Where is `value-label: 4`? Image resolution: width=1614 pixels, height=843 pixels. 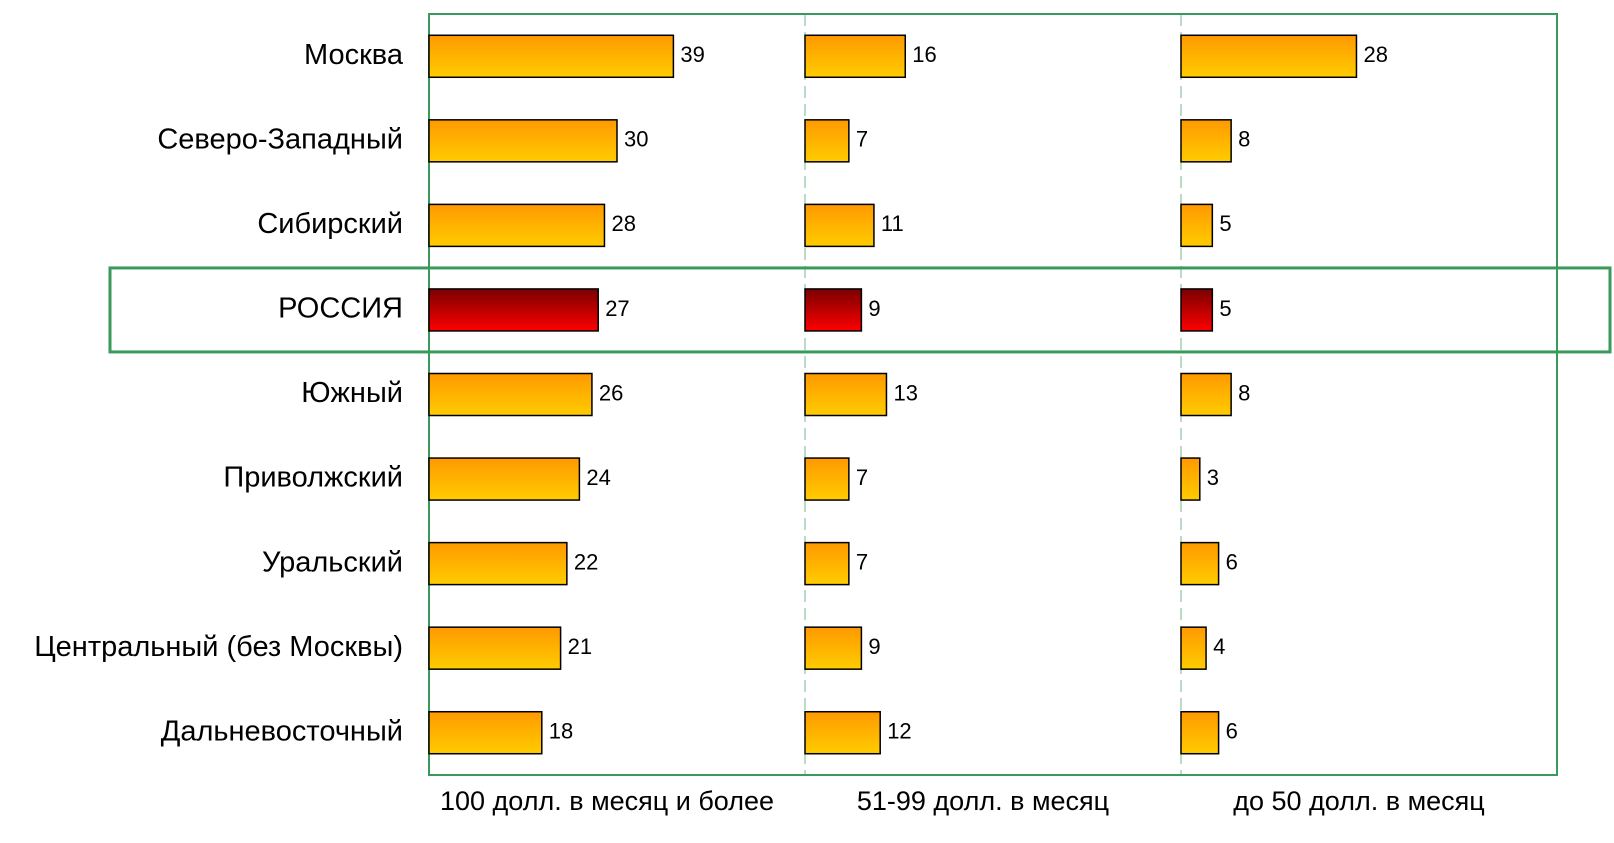 value-label: 4 is located at coordinates (1219, 646).